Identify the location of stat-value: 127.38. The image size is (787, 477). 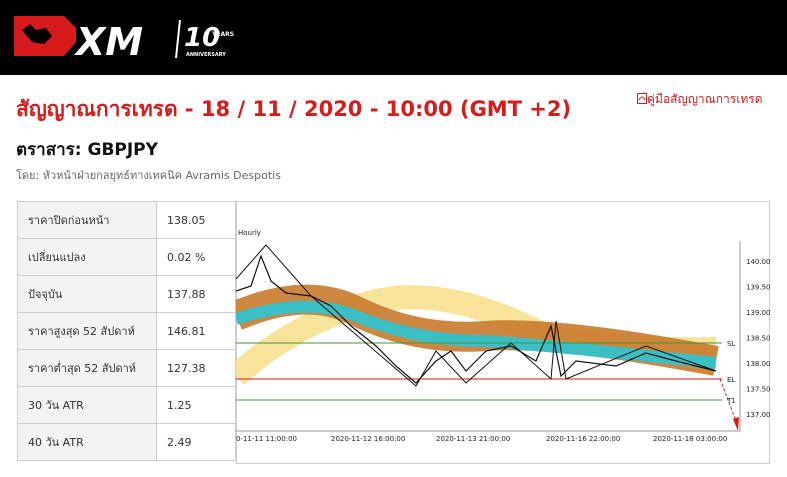
(196, 368).